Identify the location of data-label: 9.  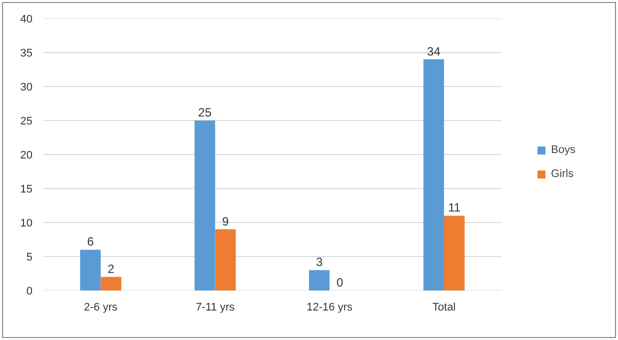
(226, 221).